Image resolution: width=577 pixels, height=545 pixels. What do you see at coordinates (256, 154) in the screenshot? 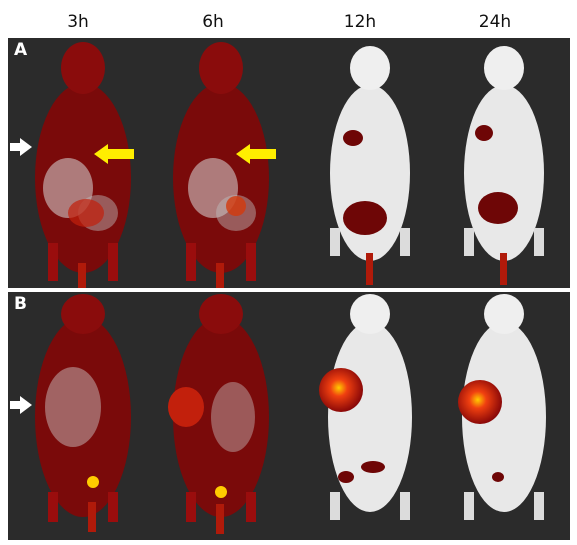
I see `yellow-arrow-6h` at bounding box center [256, 154].